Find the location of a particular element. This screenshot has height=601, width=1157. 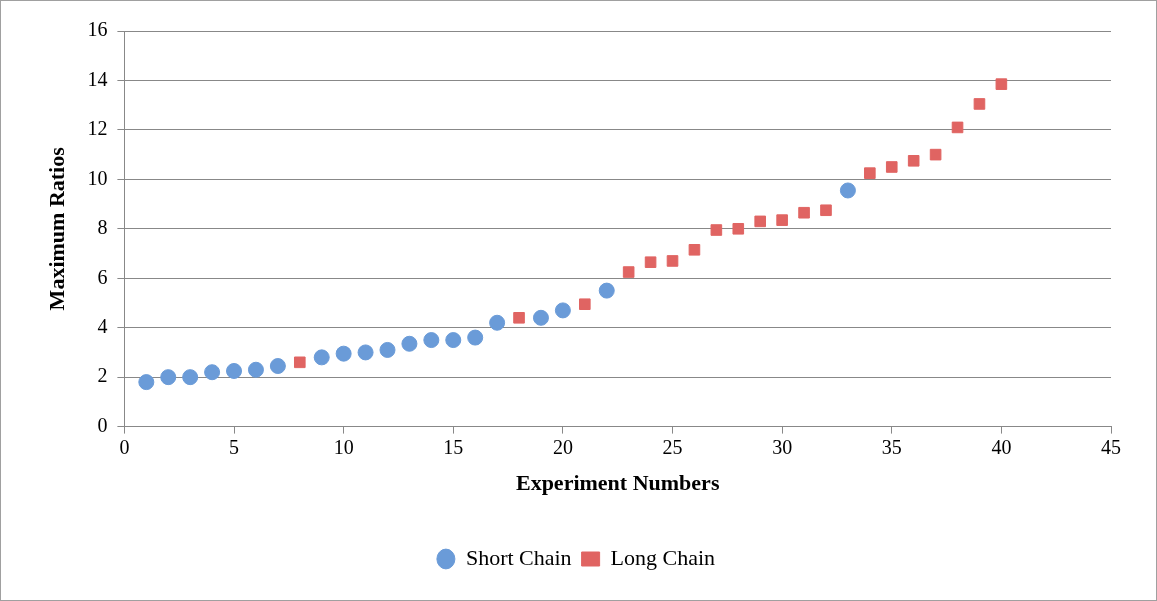

y-tick-label: 16 is located at coordinates (97, 29).